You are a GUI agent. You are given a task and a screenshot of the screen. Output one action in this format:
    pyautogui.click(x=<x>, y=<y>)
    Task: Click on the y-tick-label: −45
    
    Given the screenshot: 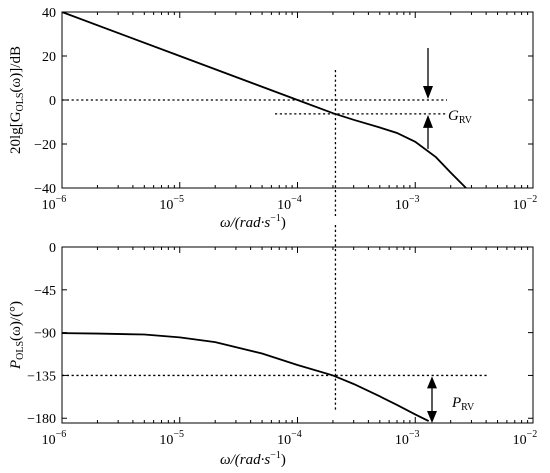 What is the action you would take?
    pyautogui.click(x=45, y=291)
    